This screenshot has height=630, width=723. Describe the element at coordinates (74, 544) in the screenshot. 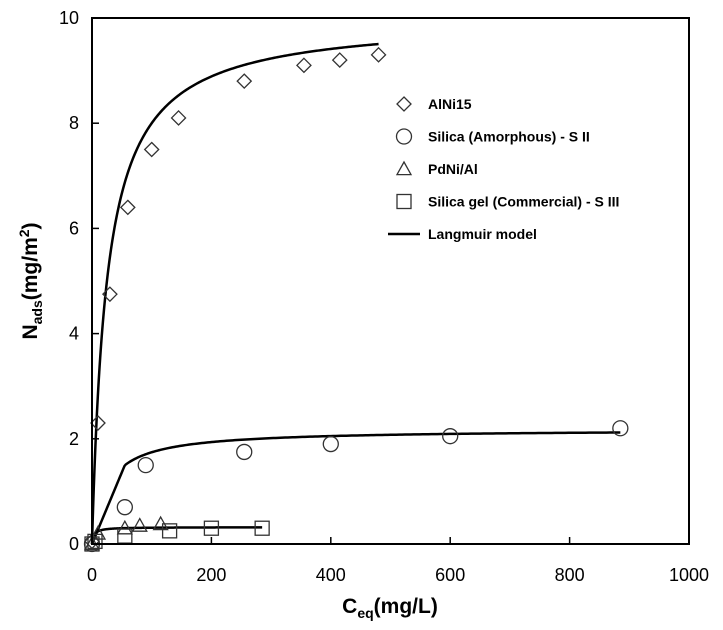

I see `y-tick-label: 0` at that location.